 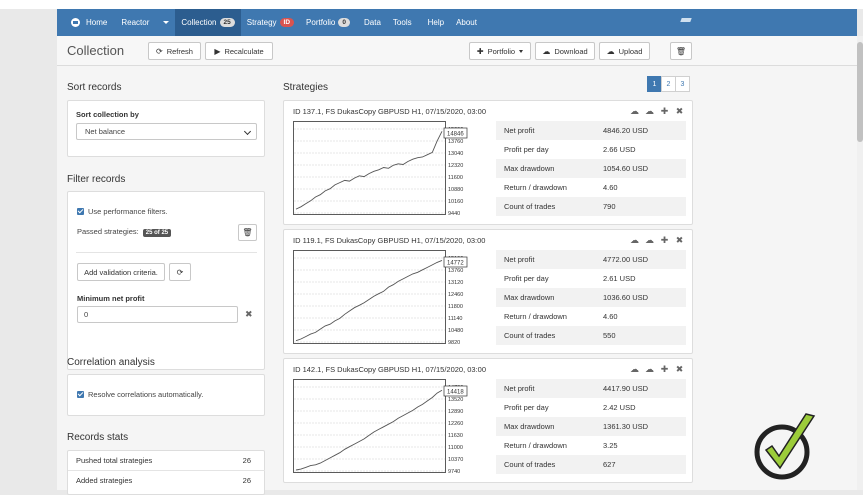 I want to click on add-validation-button: Add validation criteria., so click(x=121, y=272).